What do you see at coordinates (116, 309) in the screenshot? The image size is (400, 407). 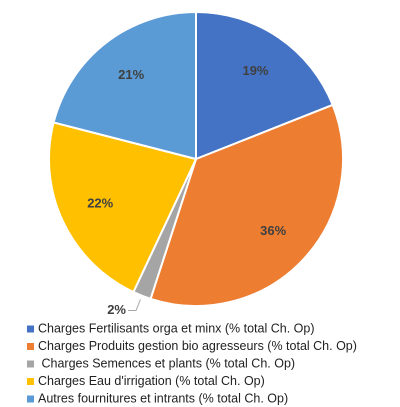 I see `data-label: 2%` at bounding box center [116, 309].